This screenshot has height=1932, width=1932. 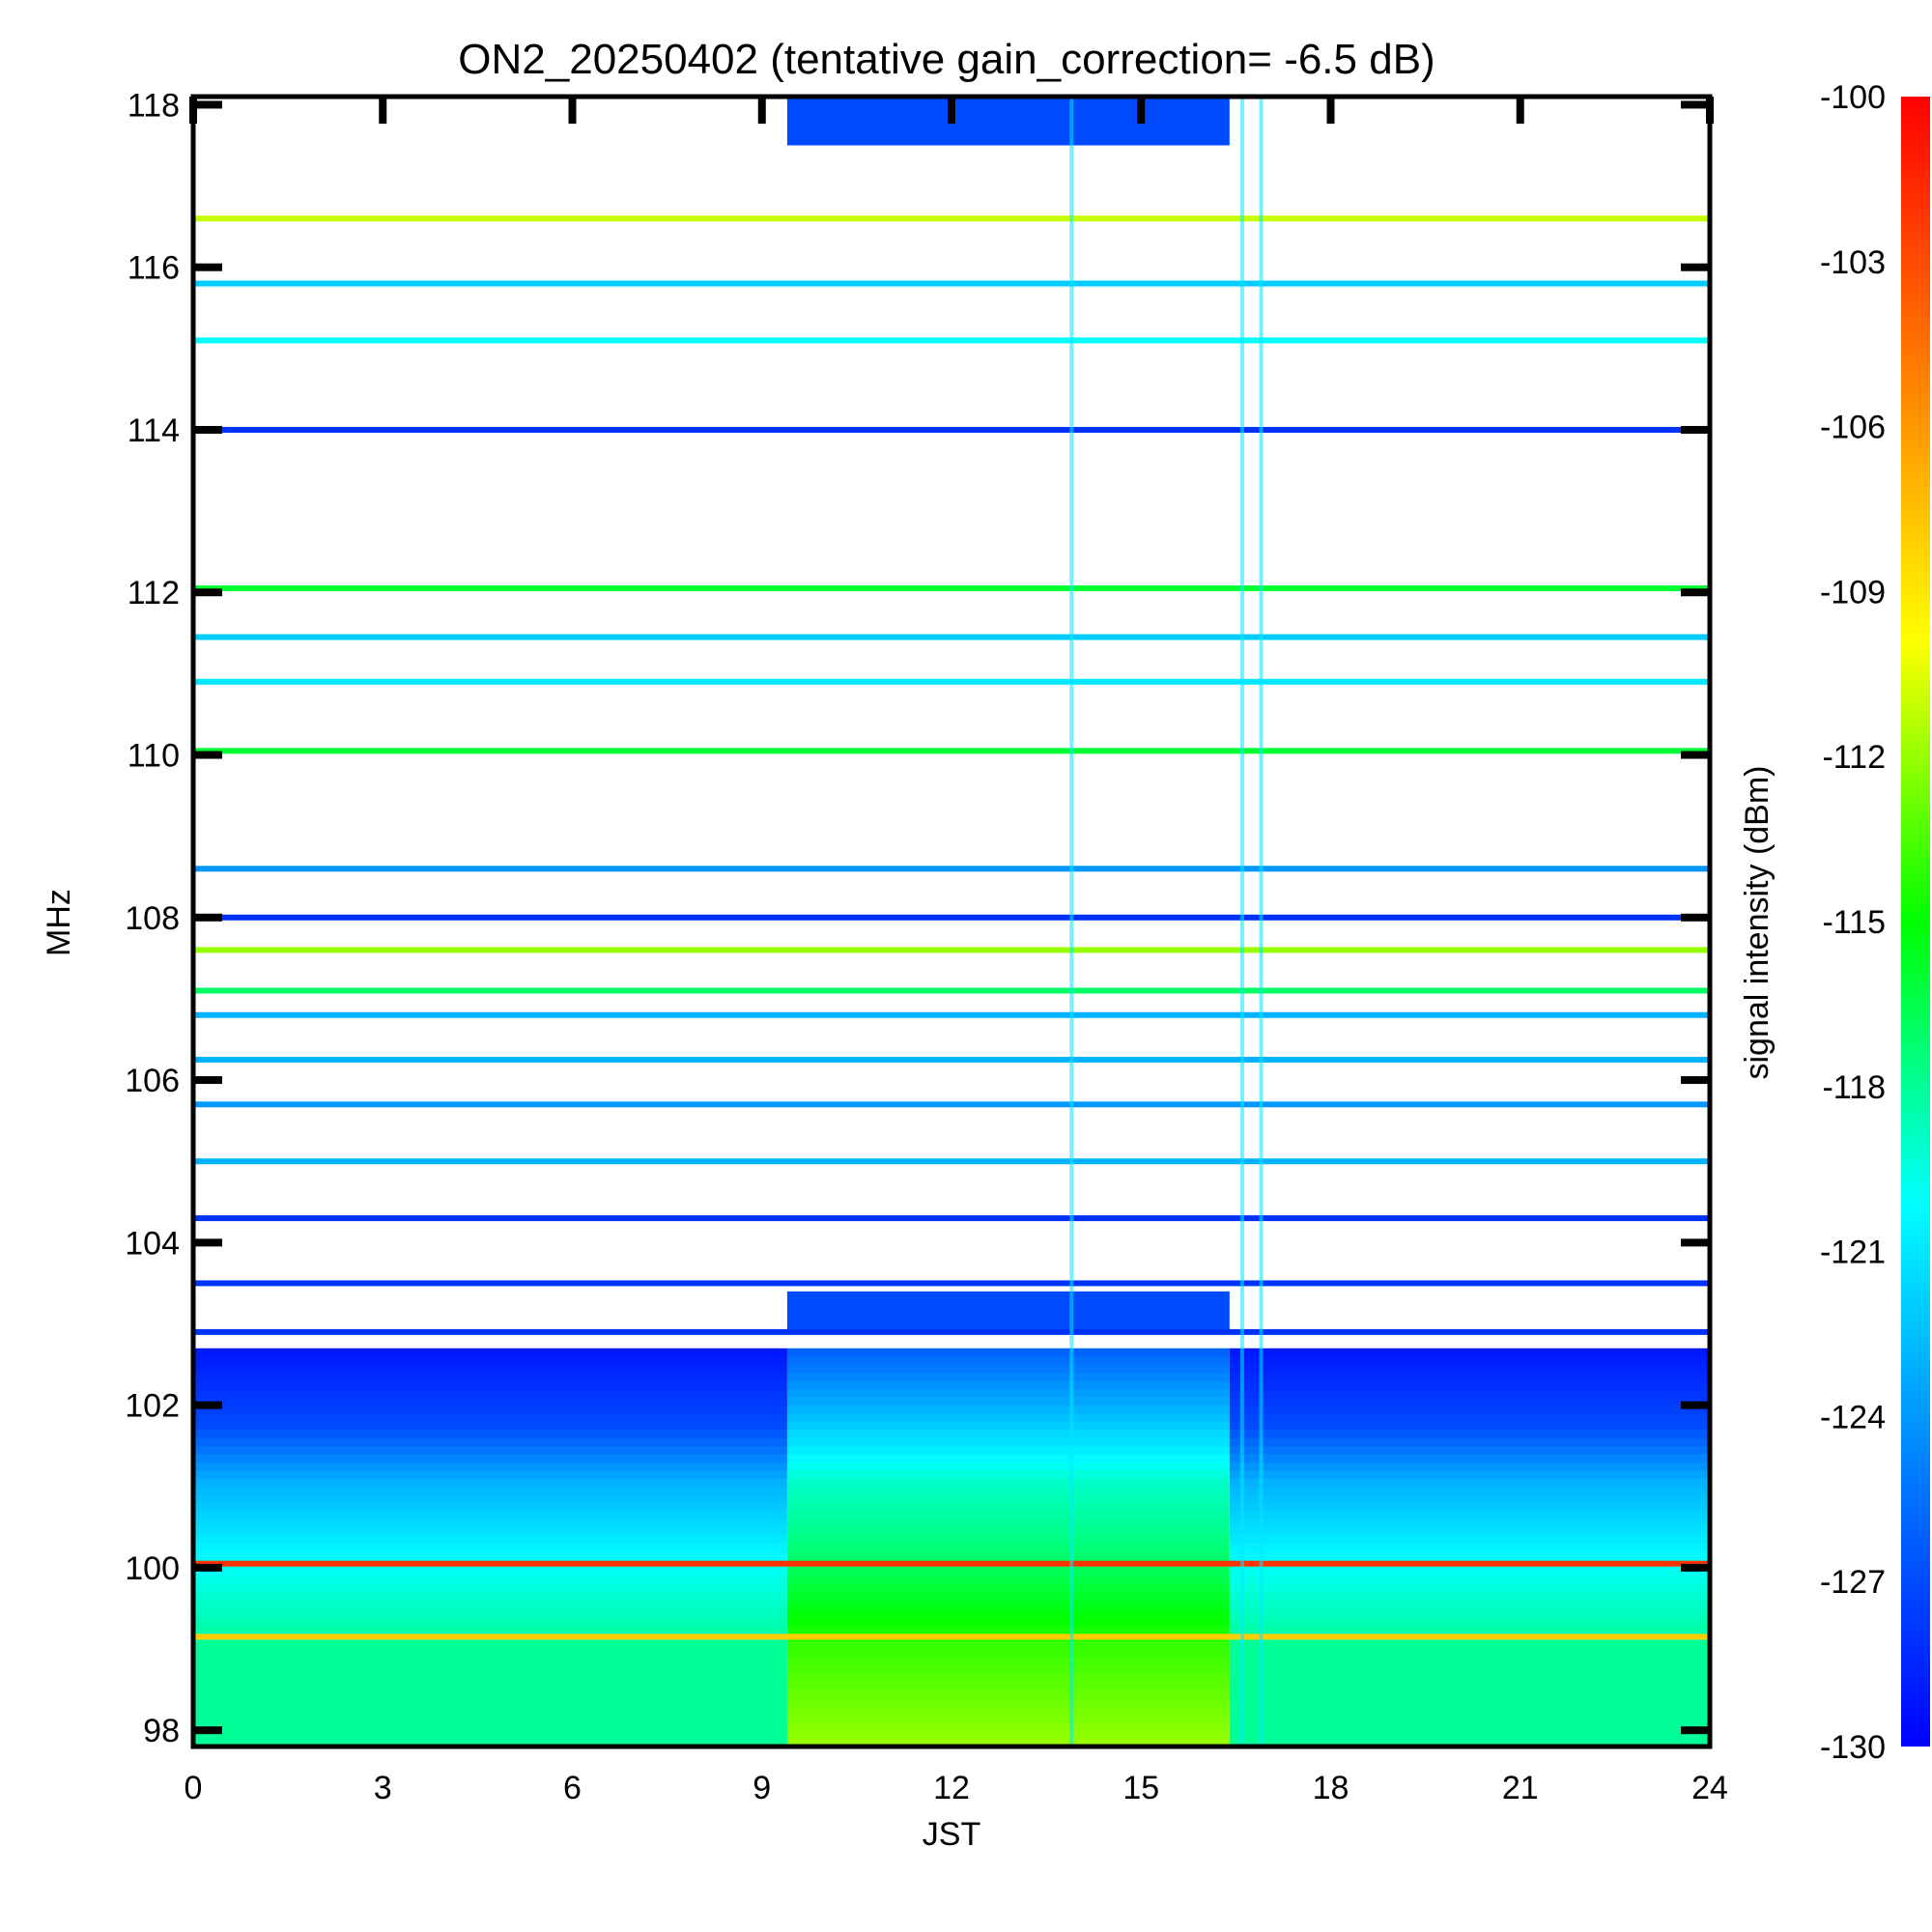 What do you see at coordinates (1757, 922) in the screenshot?
I see `colorbar-label: signal intensity (dBm)` at bounding box center [1757, 922].